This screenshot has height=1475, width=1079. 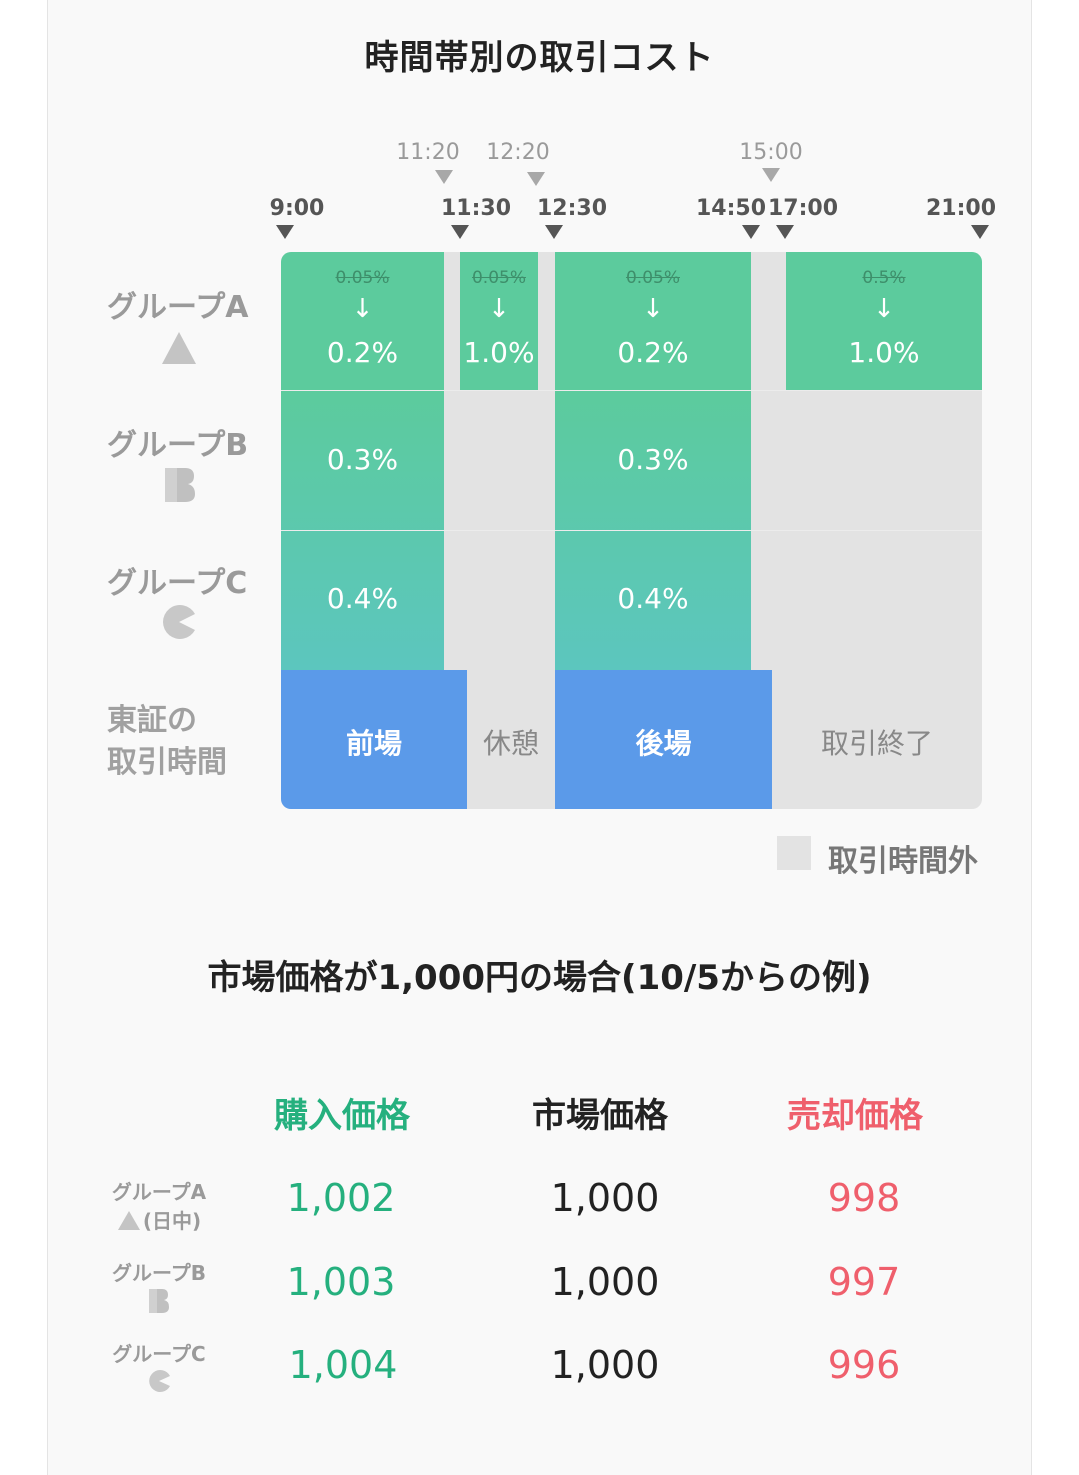 What do you see at coordinates (539, 58) in the screenshot?
I see `schedule-title: 時間帯別の取引コスト` at bounding box center [539, 58].